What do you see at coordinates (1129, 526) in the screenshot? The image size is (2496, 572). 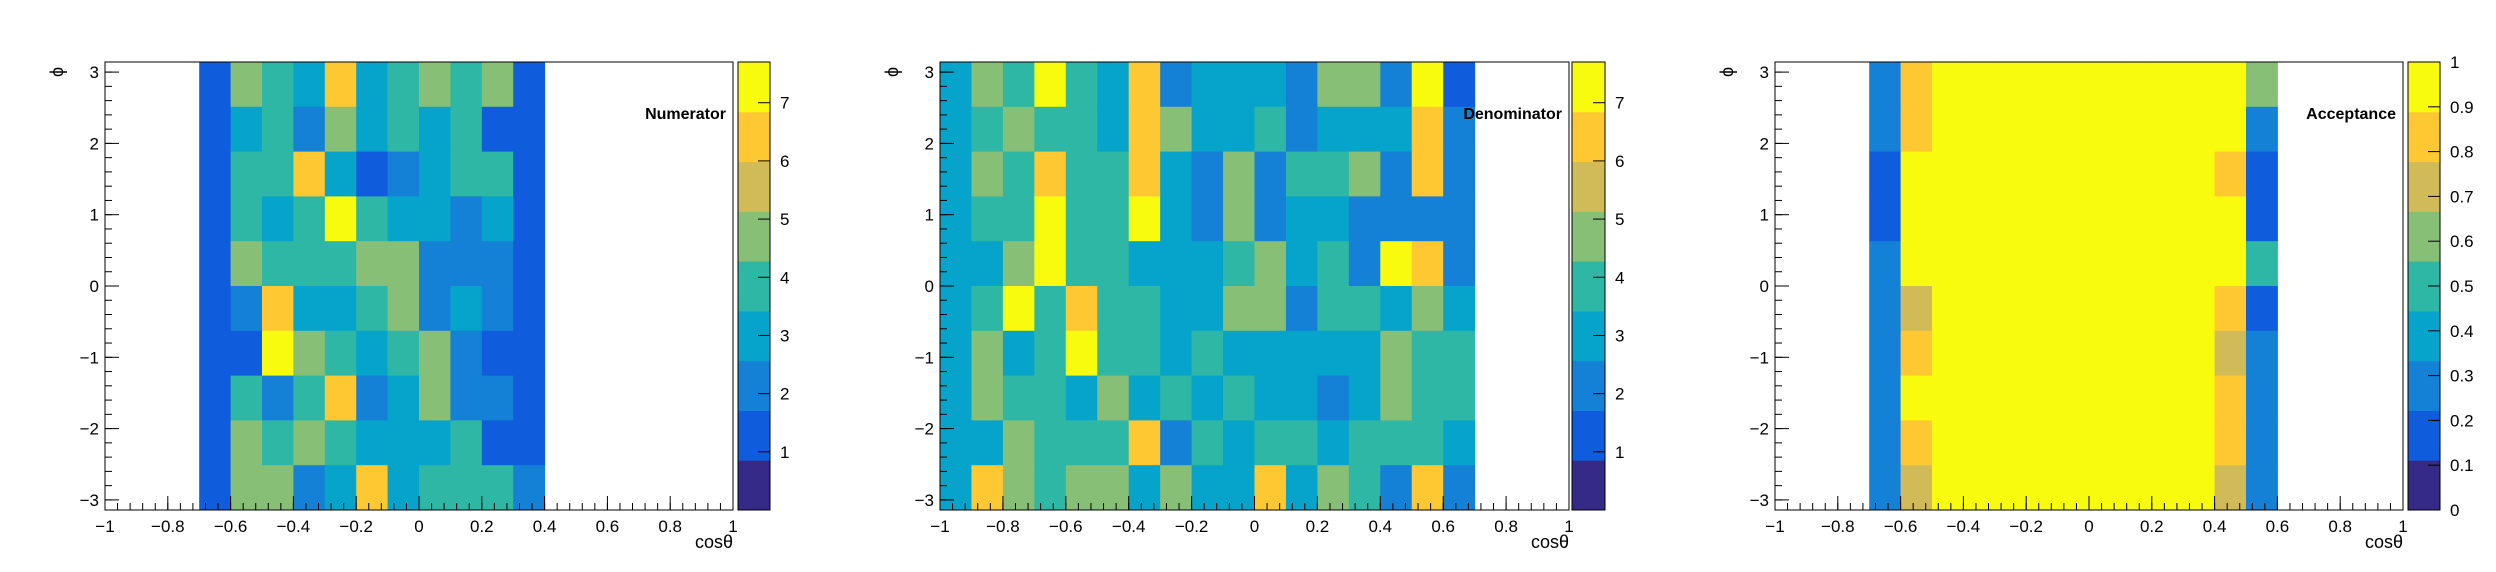 I see `x-tick-label: −0.4` at bounding box center [1129, 526].